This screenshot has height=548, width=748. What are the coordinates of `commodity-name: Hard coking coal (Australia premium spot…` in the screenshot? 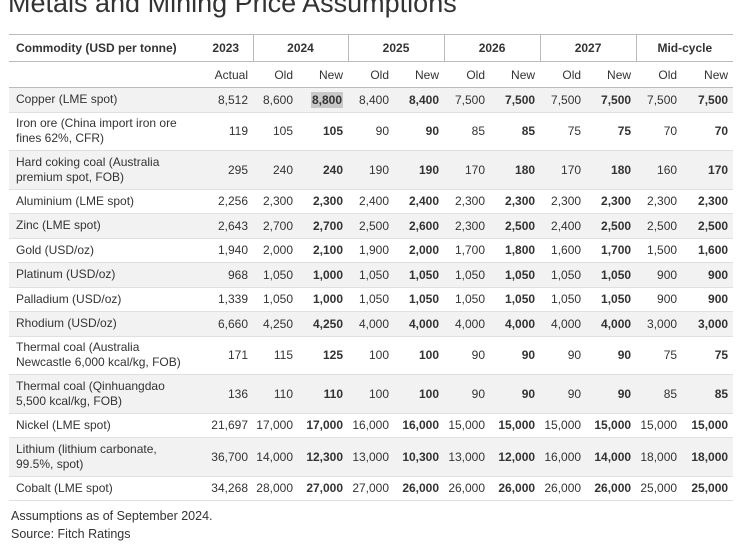 It's located at (104, 170).